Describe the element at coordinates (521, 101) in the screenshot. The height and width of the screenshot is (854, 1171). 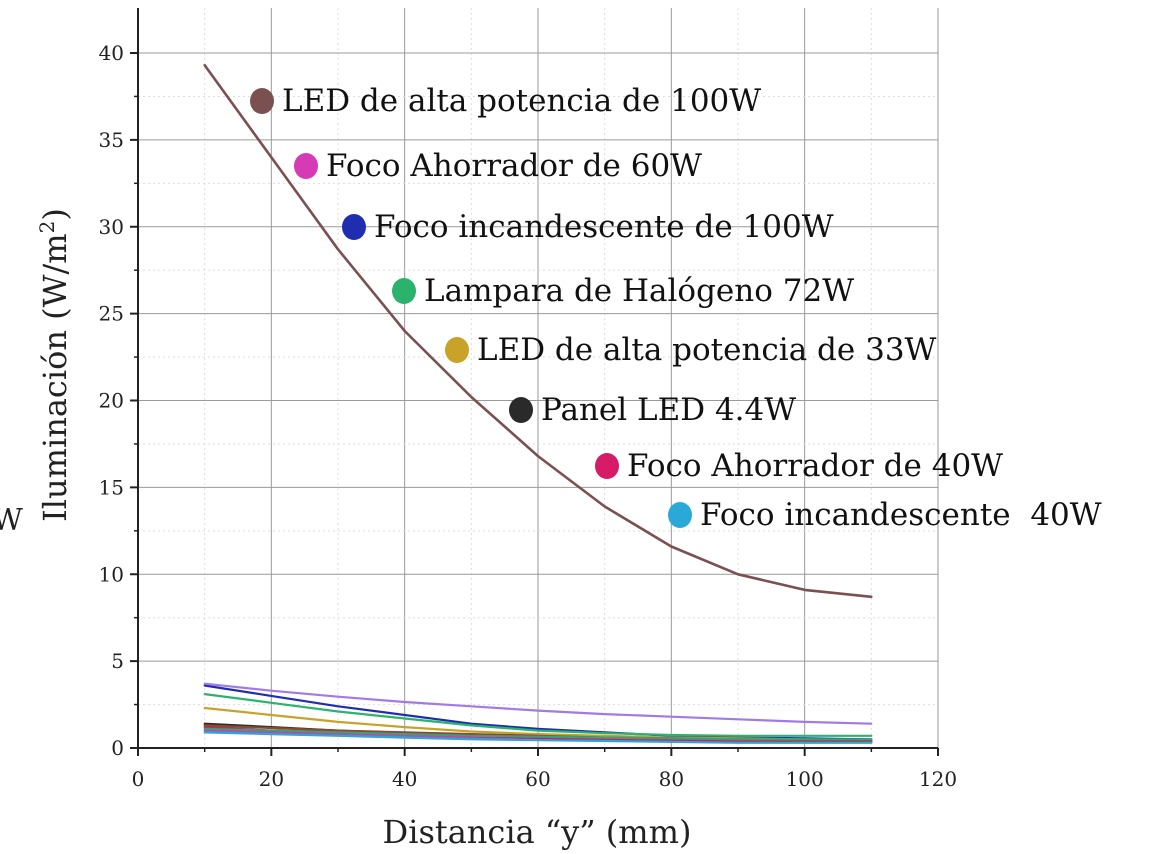
I see `legend-label-0: LED de alta potencia de 100W` at that location.